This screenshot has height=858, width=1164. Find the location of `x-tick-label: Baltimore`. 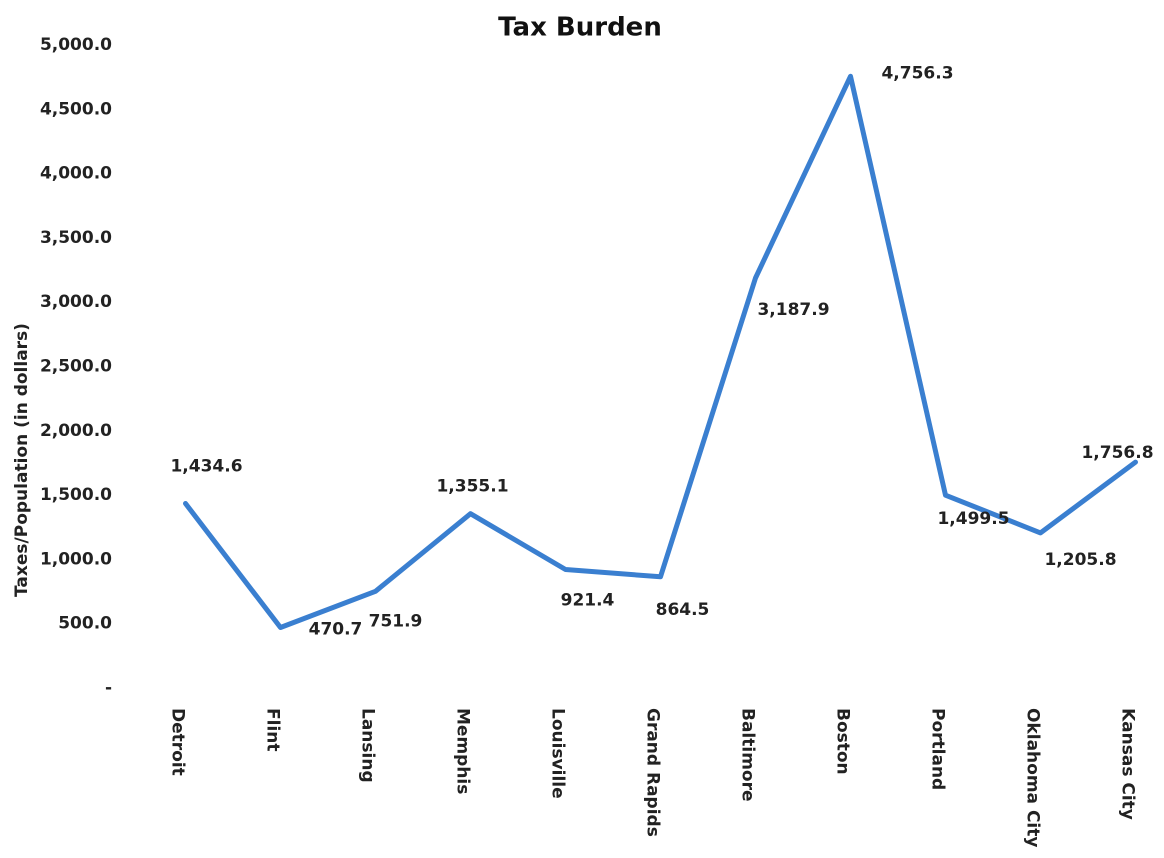

x-tick-label: Baltimore is located at coordinates (748, 755).